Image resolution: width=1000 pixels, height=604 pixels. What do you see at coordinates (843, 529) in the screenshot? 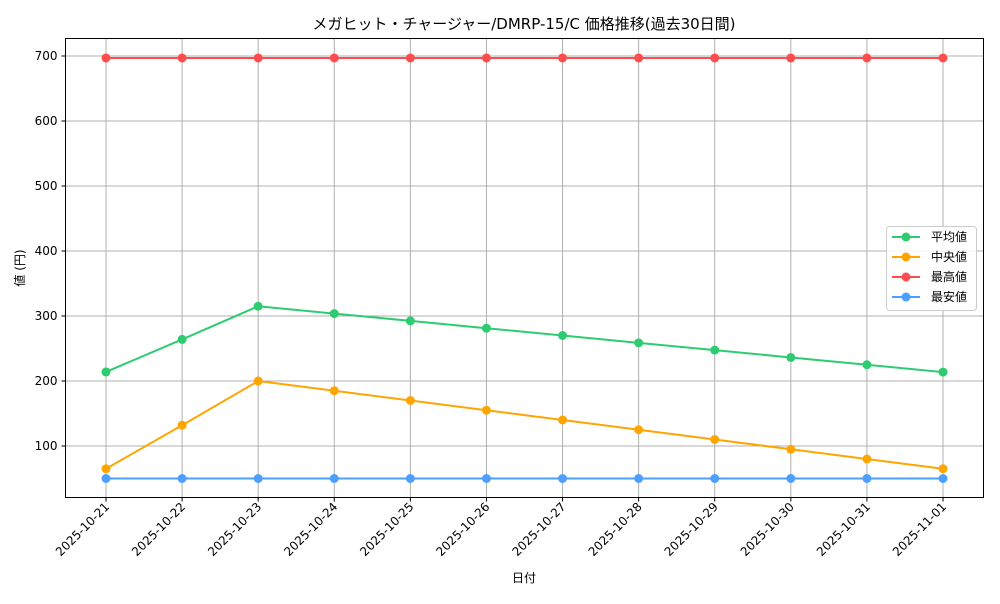
I see `x-tick-label: 2025-10-31` at bounding box center [843, 529].